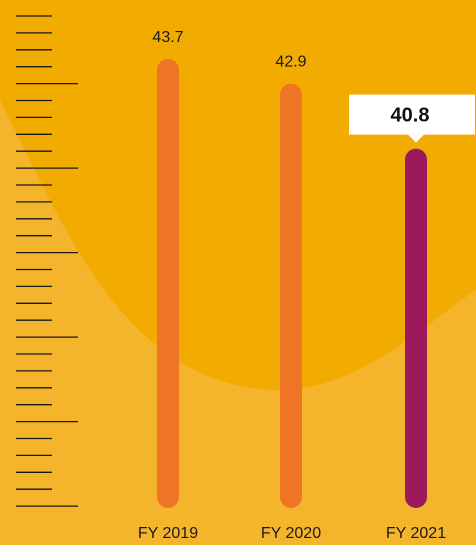 This screenshot has height=545, width=476. Describe the element at coordinates (290, 62) in the screenshot. I see `value-label: 42.9` at that location.